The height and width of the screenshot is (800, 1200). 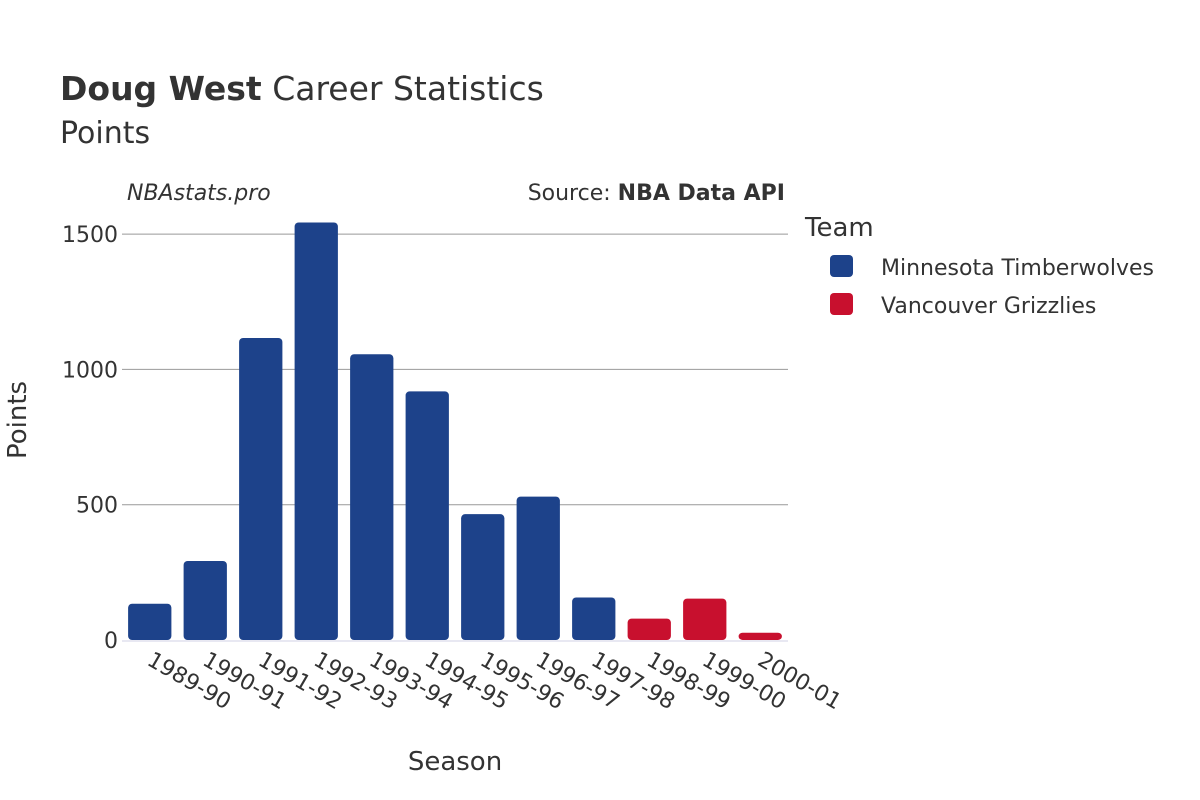 I want to click on chart-subtitle: Points, so click(x=105, y=133).